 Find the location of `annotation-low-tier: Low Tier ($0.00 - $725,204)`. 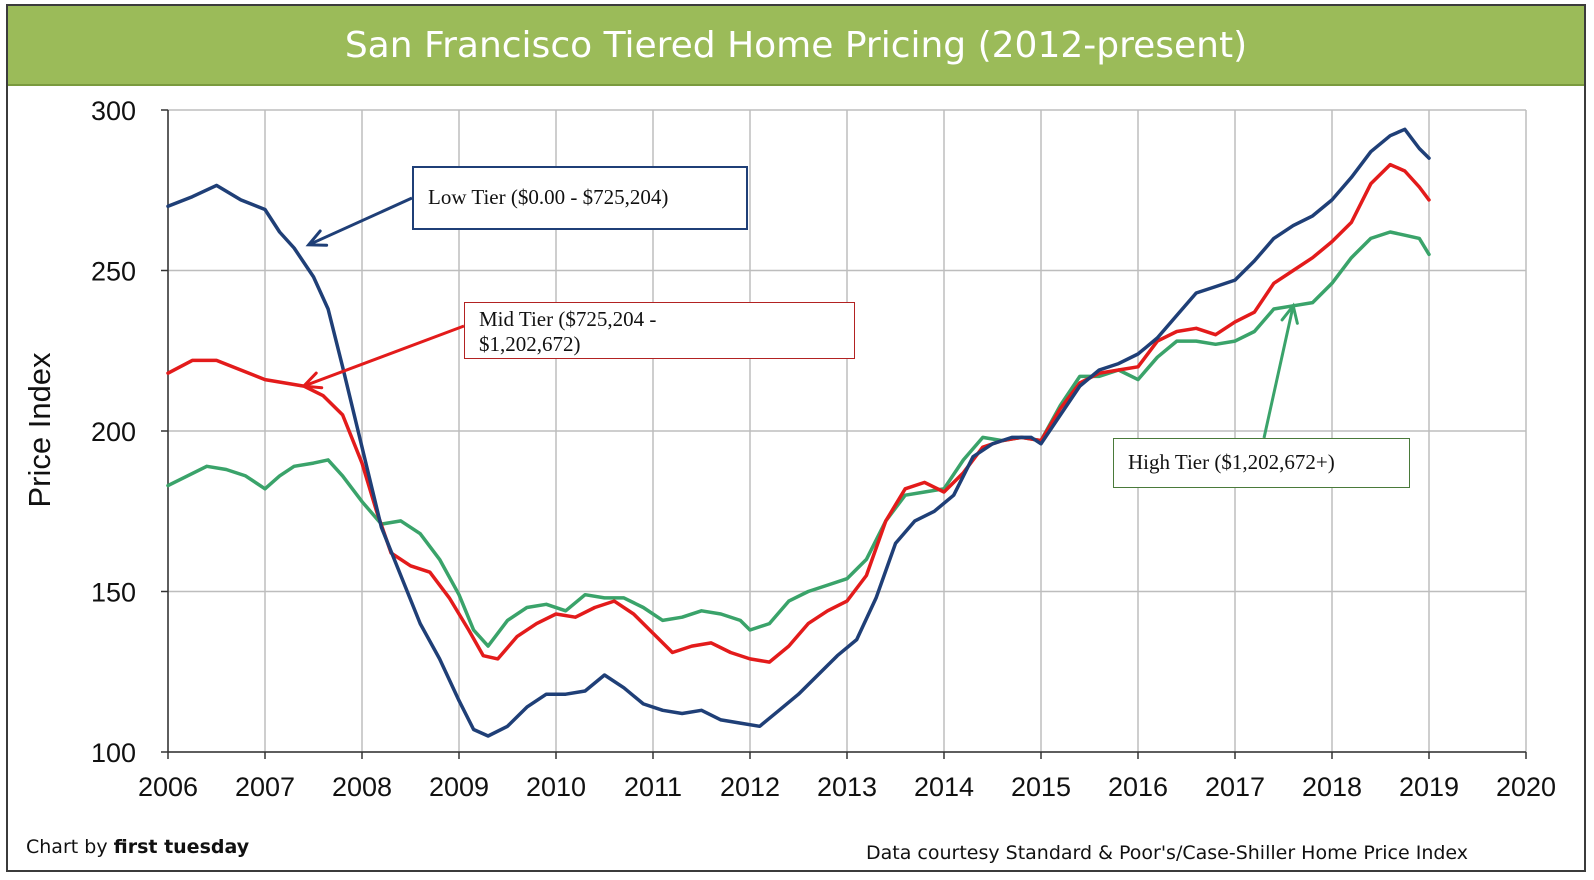

annotation-low-tier: Low Tier ($0.00 - $725,204) is located at coordinates (580, 198).